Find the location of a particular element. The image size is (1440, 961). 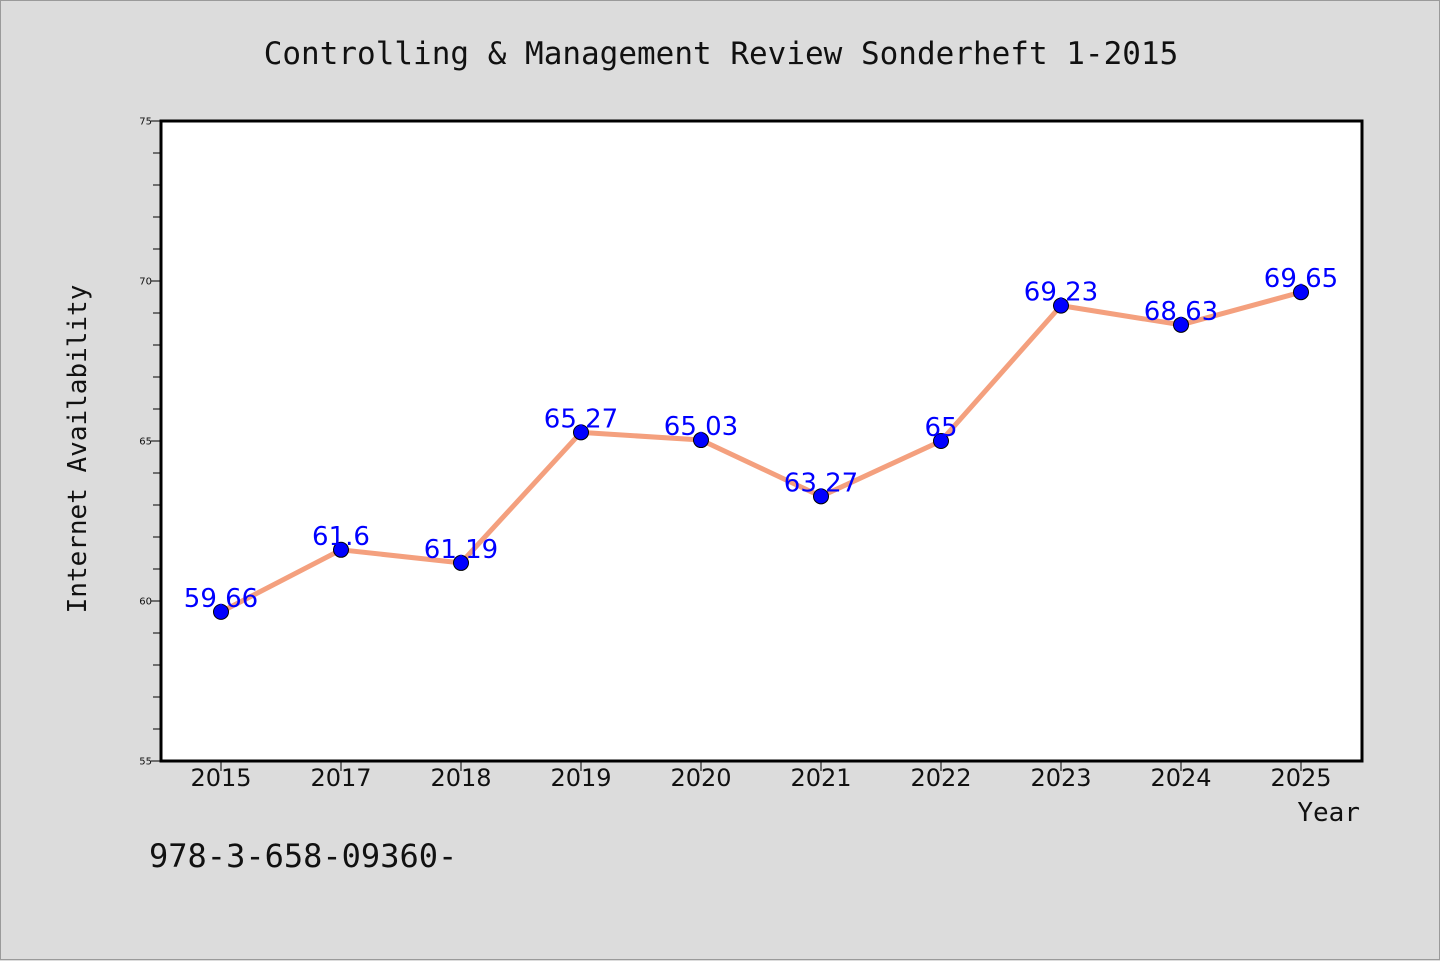

y-axis: 55 60 65 70 75 is located at coordinates (150, 442).